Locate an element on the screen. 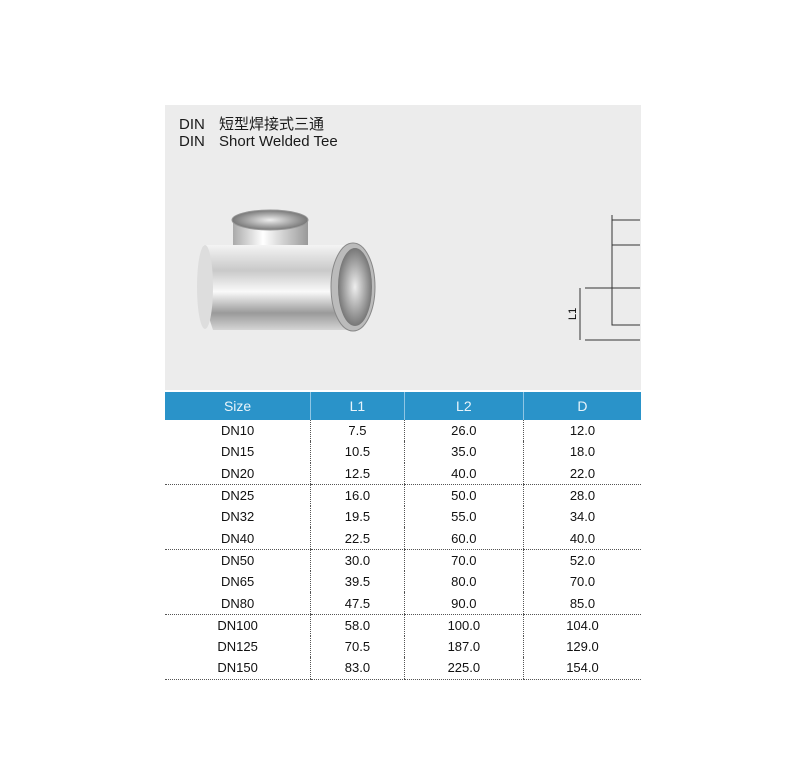  cell-d: 154.0 is located at coordinates (581, 668).